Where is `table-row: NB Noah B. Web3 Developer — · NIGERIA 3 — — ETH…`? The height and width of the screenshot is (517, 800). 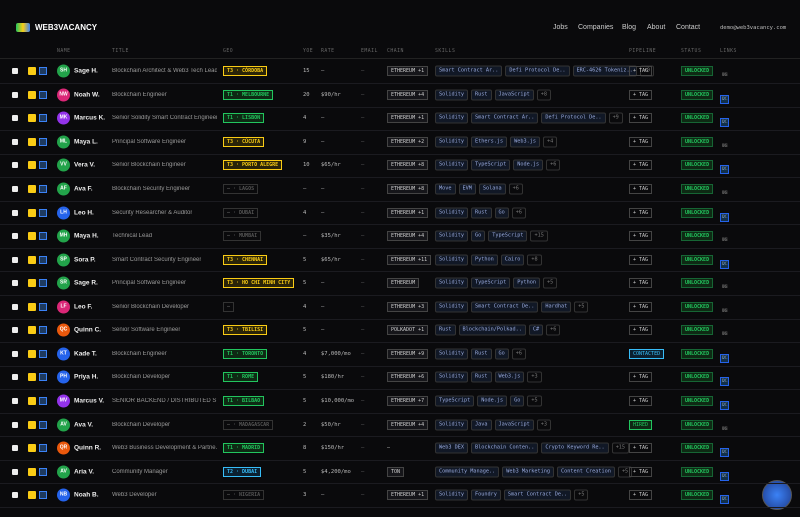
table-row: NB Noah B. Web3 Developer — · NIGERIA 3 — — ETH… is located at coordinates (400, 495).